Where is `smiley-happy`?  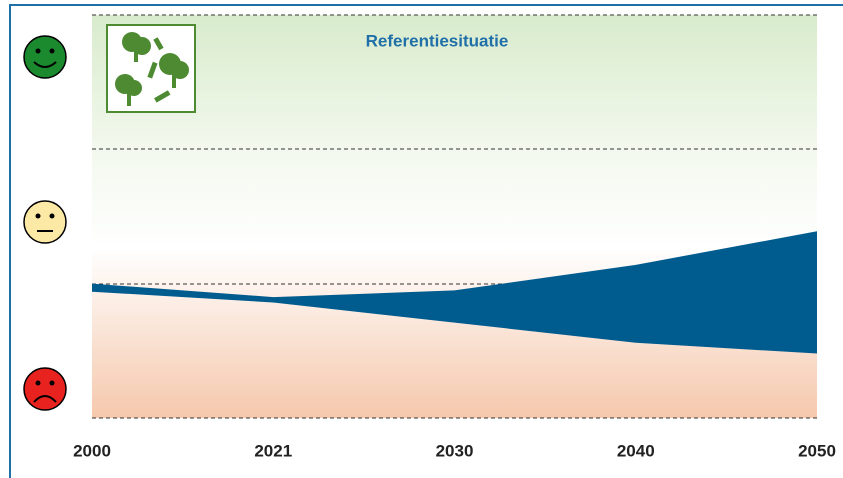
smiley-happy is located at coordinates (45, 57).